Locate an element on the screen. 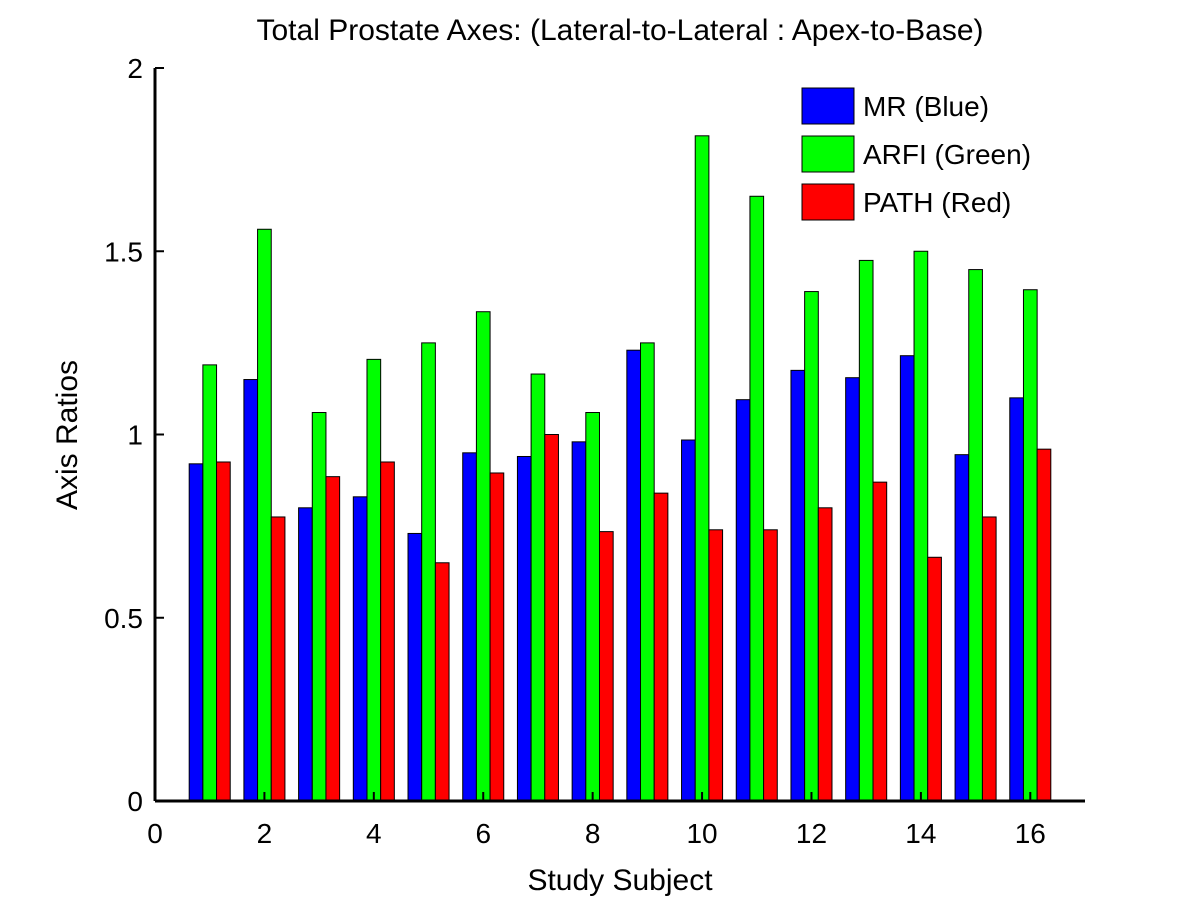  x-tick-label: 14 is located at coordinates (920, 833).